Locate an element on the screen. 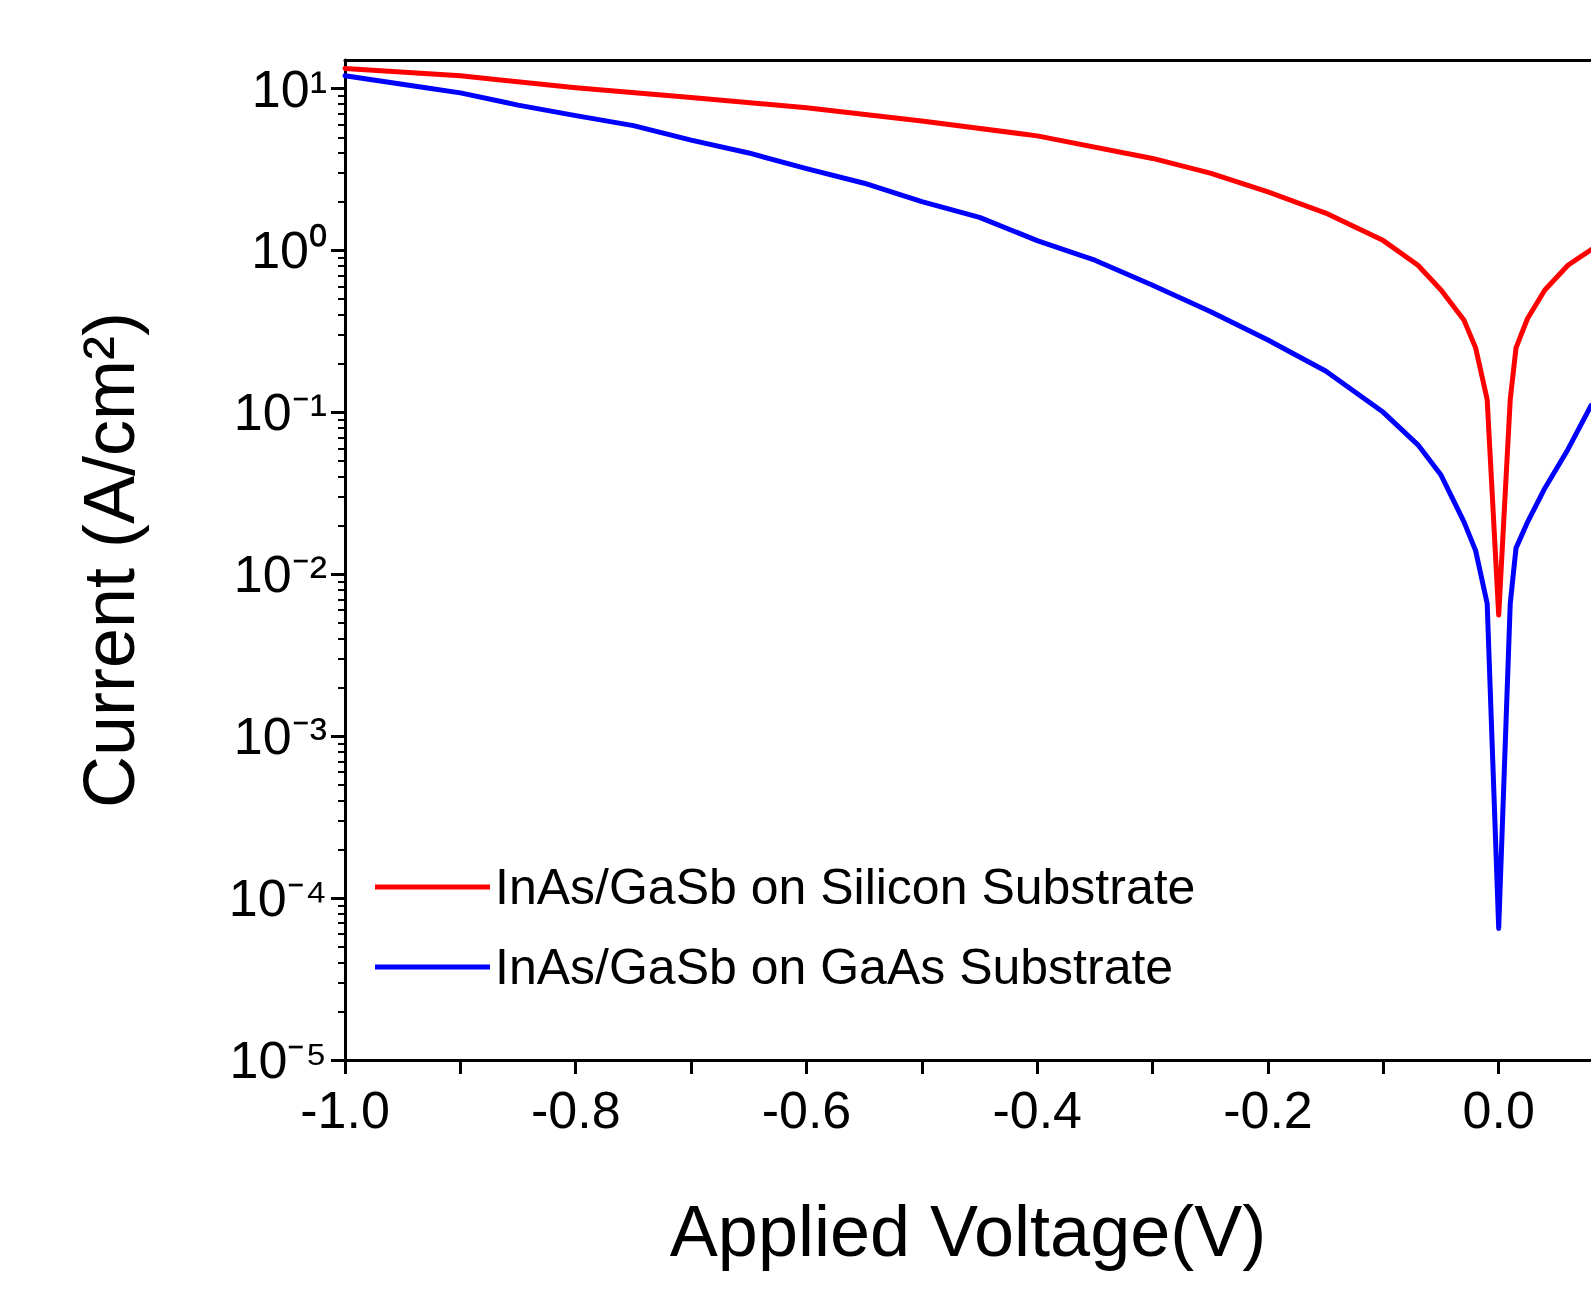 The width and height of the screenshot is (1591, 1297). legend-label: InAs/GaSb on GaAs Substrate is located at coordinates (834, 967).